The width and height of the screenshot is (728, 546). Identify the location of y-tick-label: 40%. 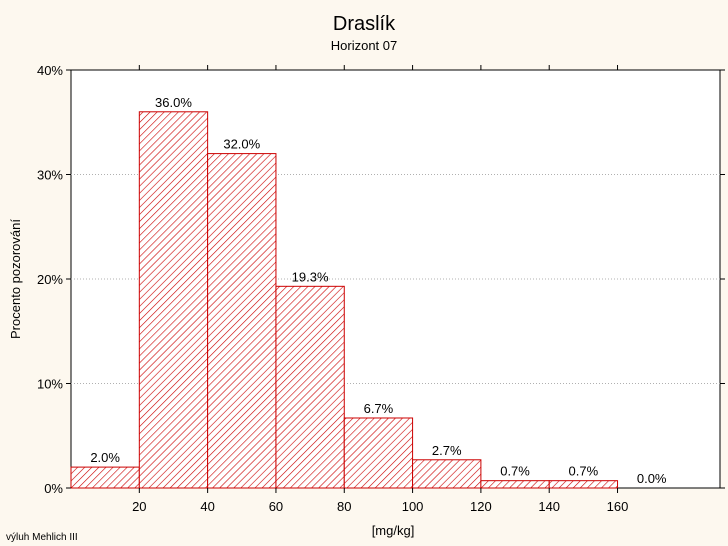
(50, 70).